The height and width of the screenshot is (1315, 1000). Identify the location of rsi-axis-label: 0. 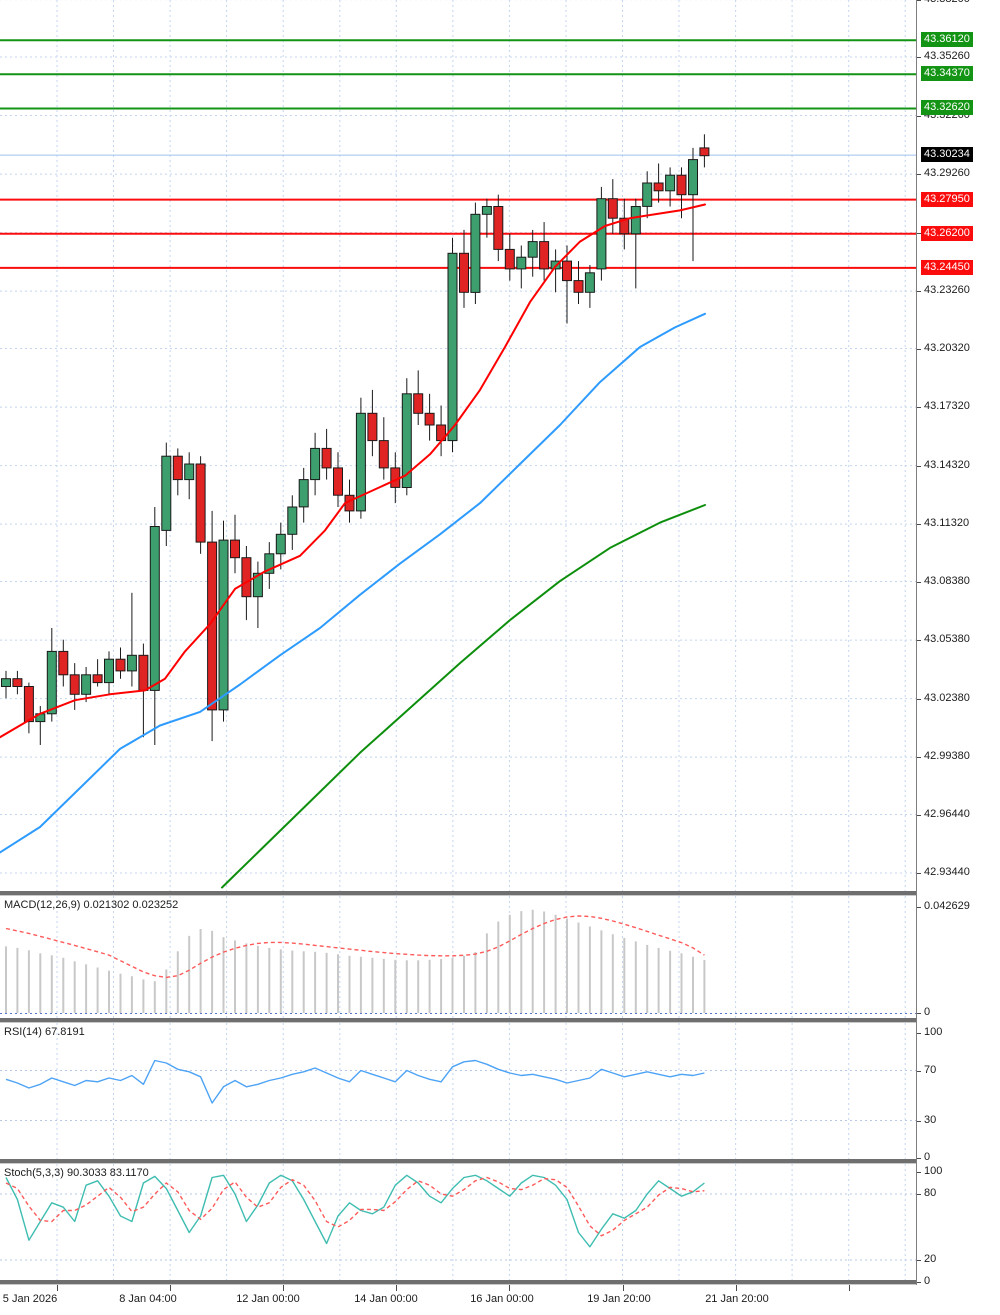
(927, 1157).